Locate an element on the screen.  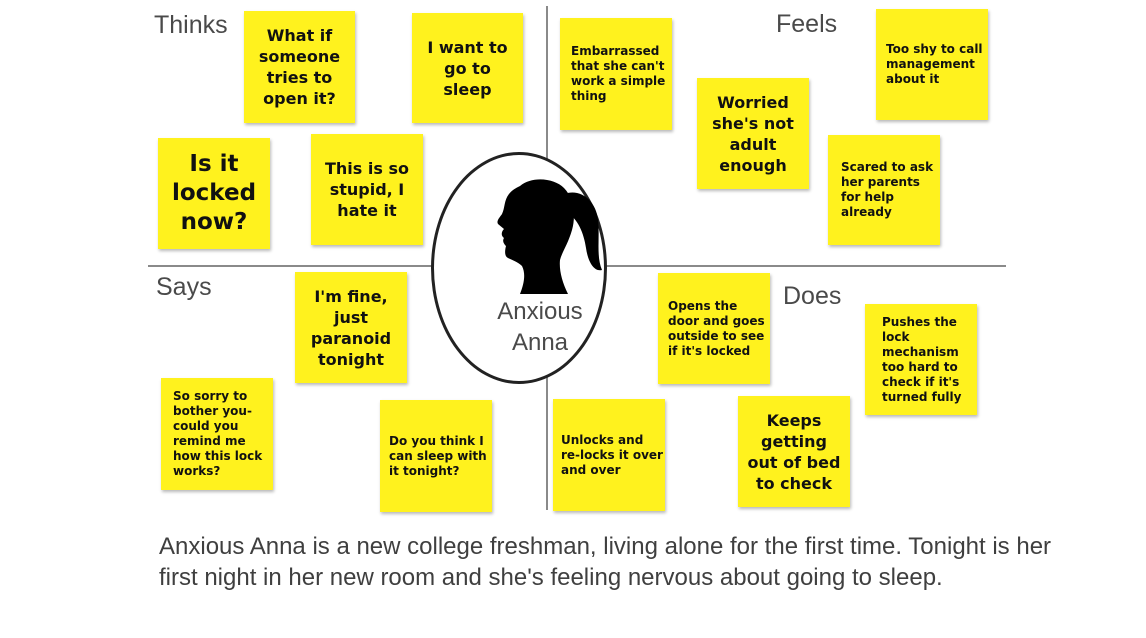
sticky-note-feels-3: Too shy to call management about it is located at coordinates (932, 64).